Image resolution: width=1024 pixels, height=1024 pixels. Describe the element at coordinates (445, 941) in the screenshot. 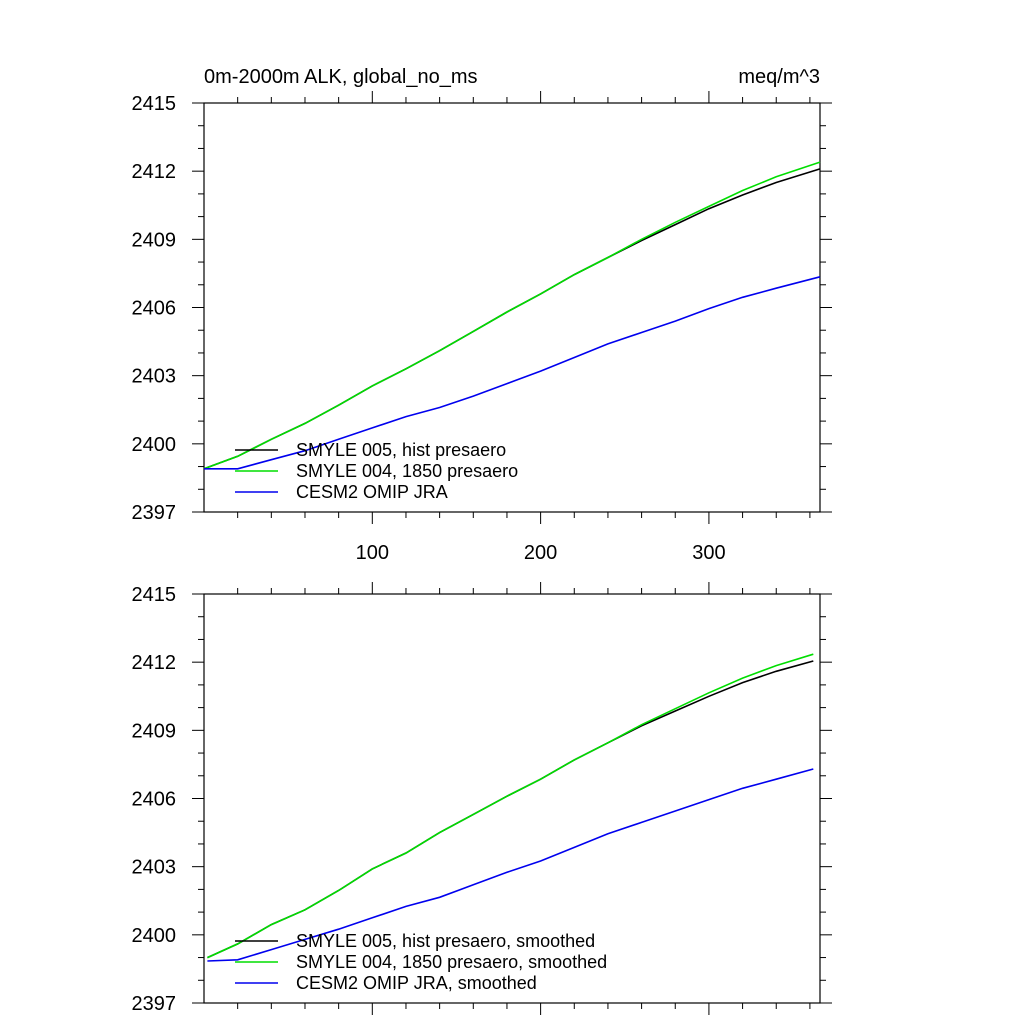

I see `legend-label: SMYLE 005, hist presaero, smoothed` at that location.